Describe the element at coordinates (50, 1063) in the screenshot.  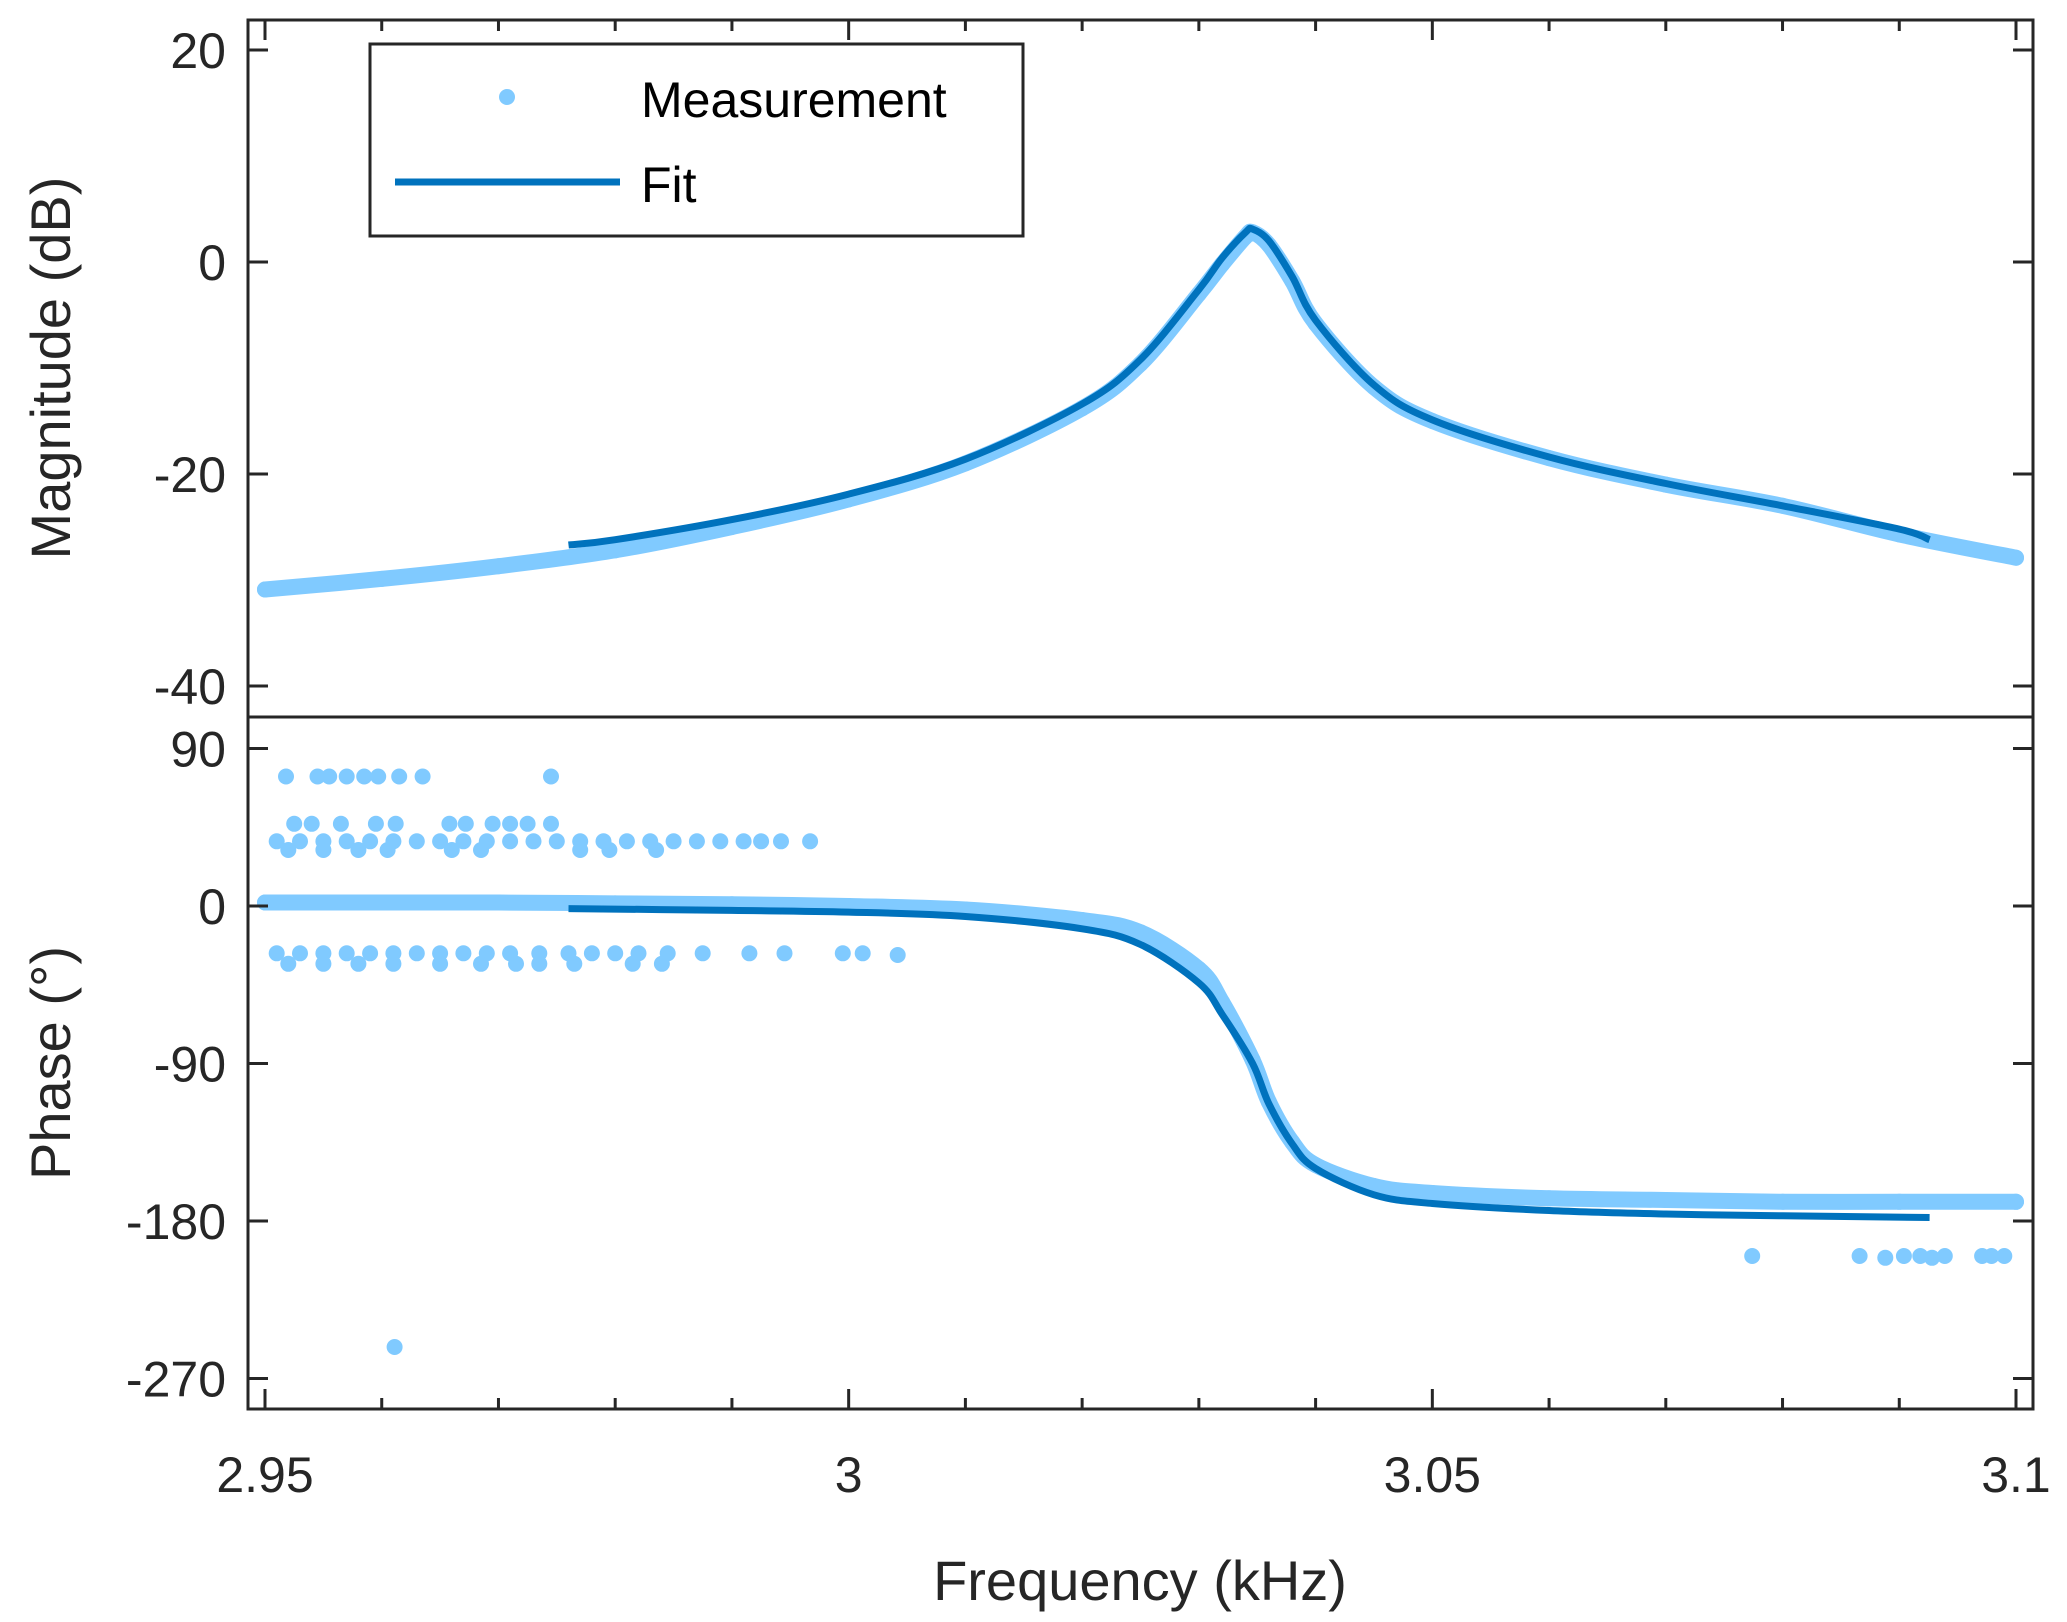
I see `phase-y-axis-label: Phase (°)` at that location.